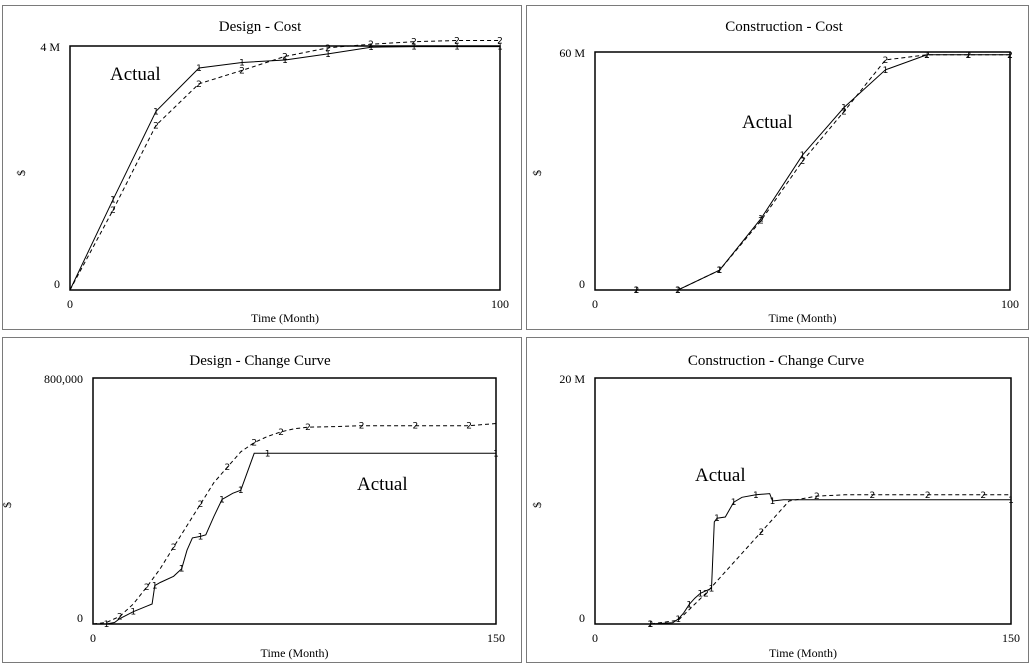  What do you see at coordinates (260, 27) in the screenshot?
I see `chart-title: Design - Cost` at bounding box center [260, 27].